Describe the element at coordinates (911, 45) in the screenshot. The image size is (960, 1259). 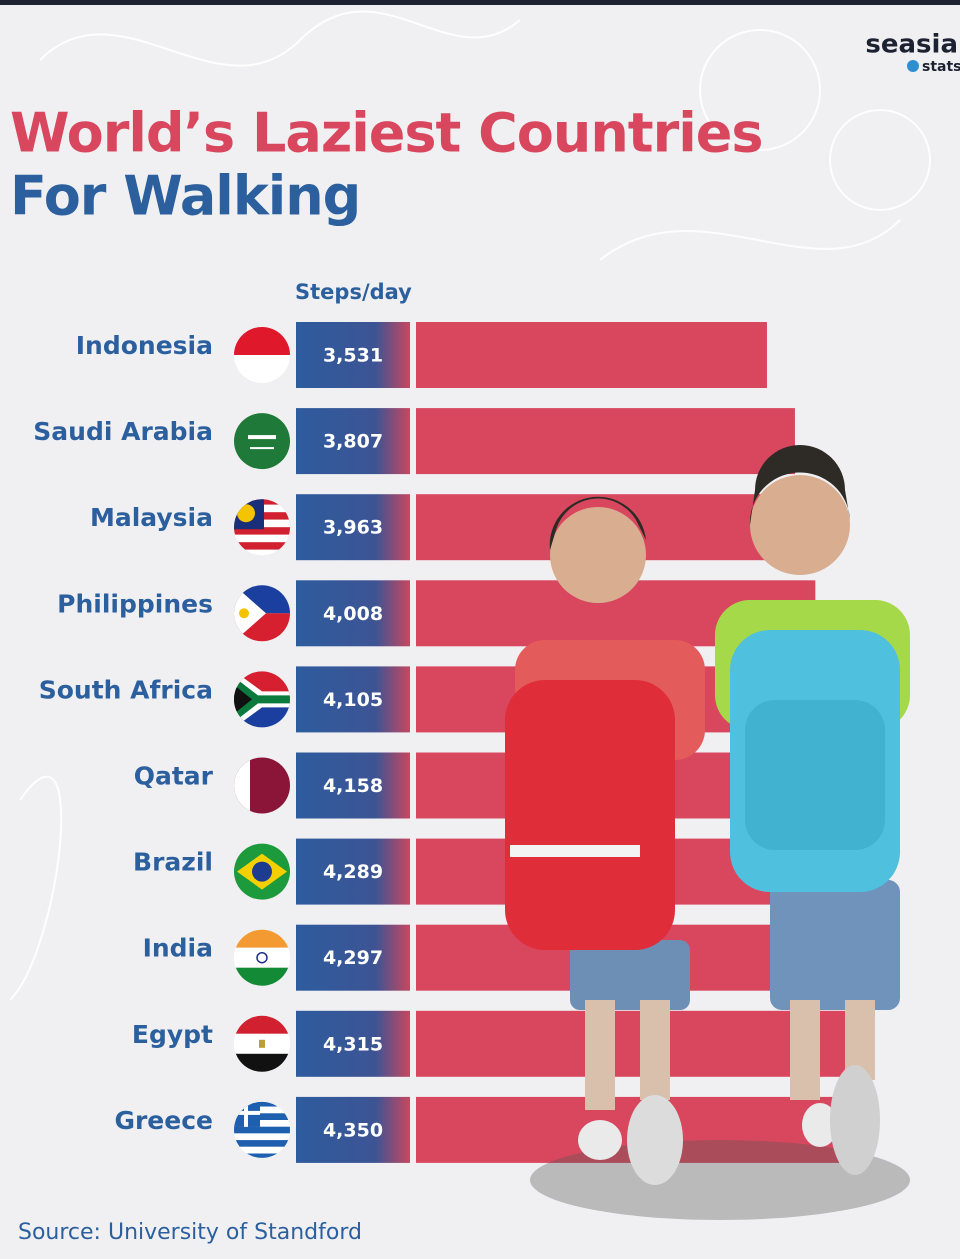
I see `brand-name: seasia` at that location.